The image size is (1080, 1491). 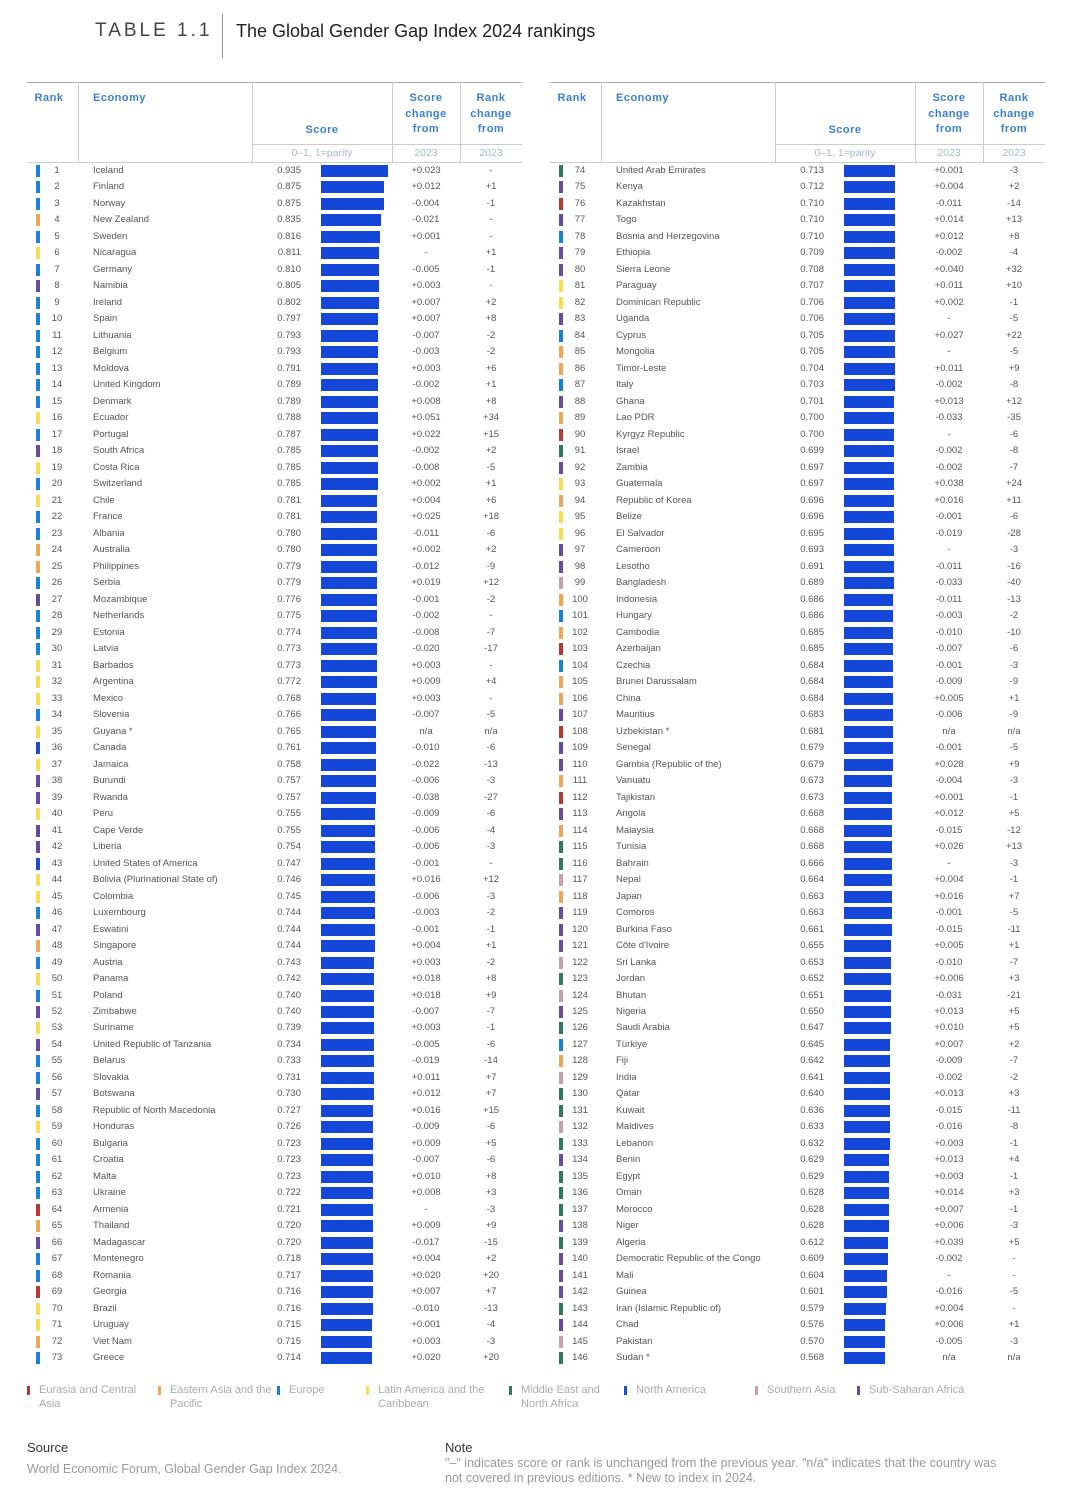 I want to click on rank-cell: 39, so click(x=57, y=797).